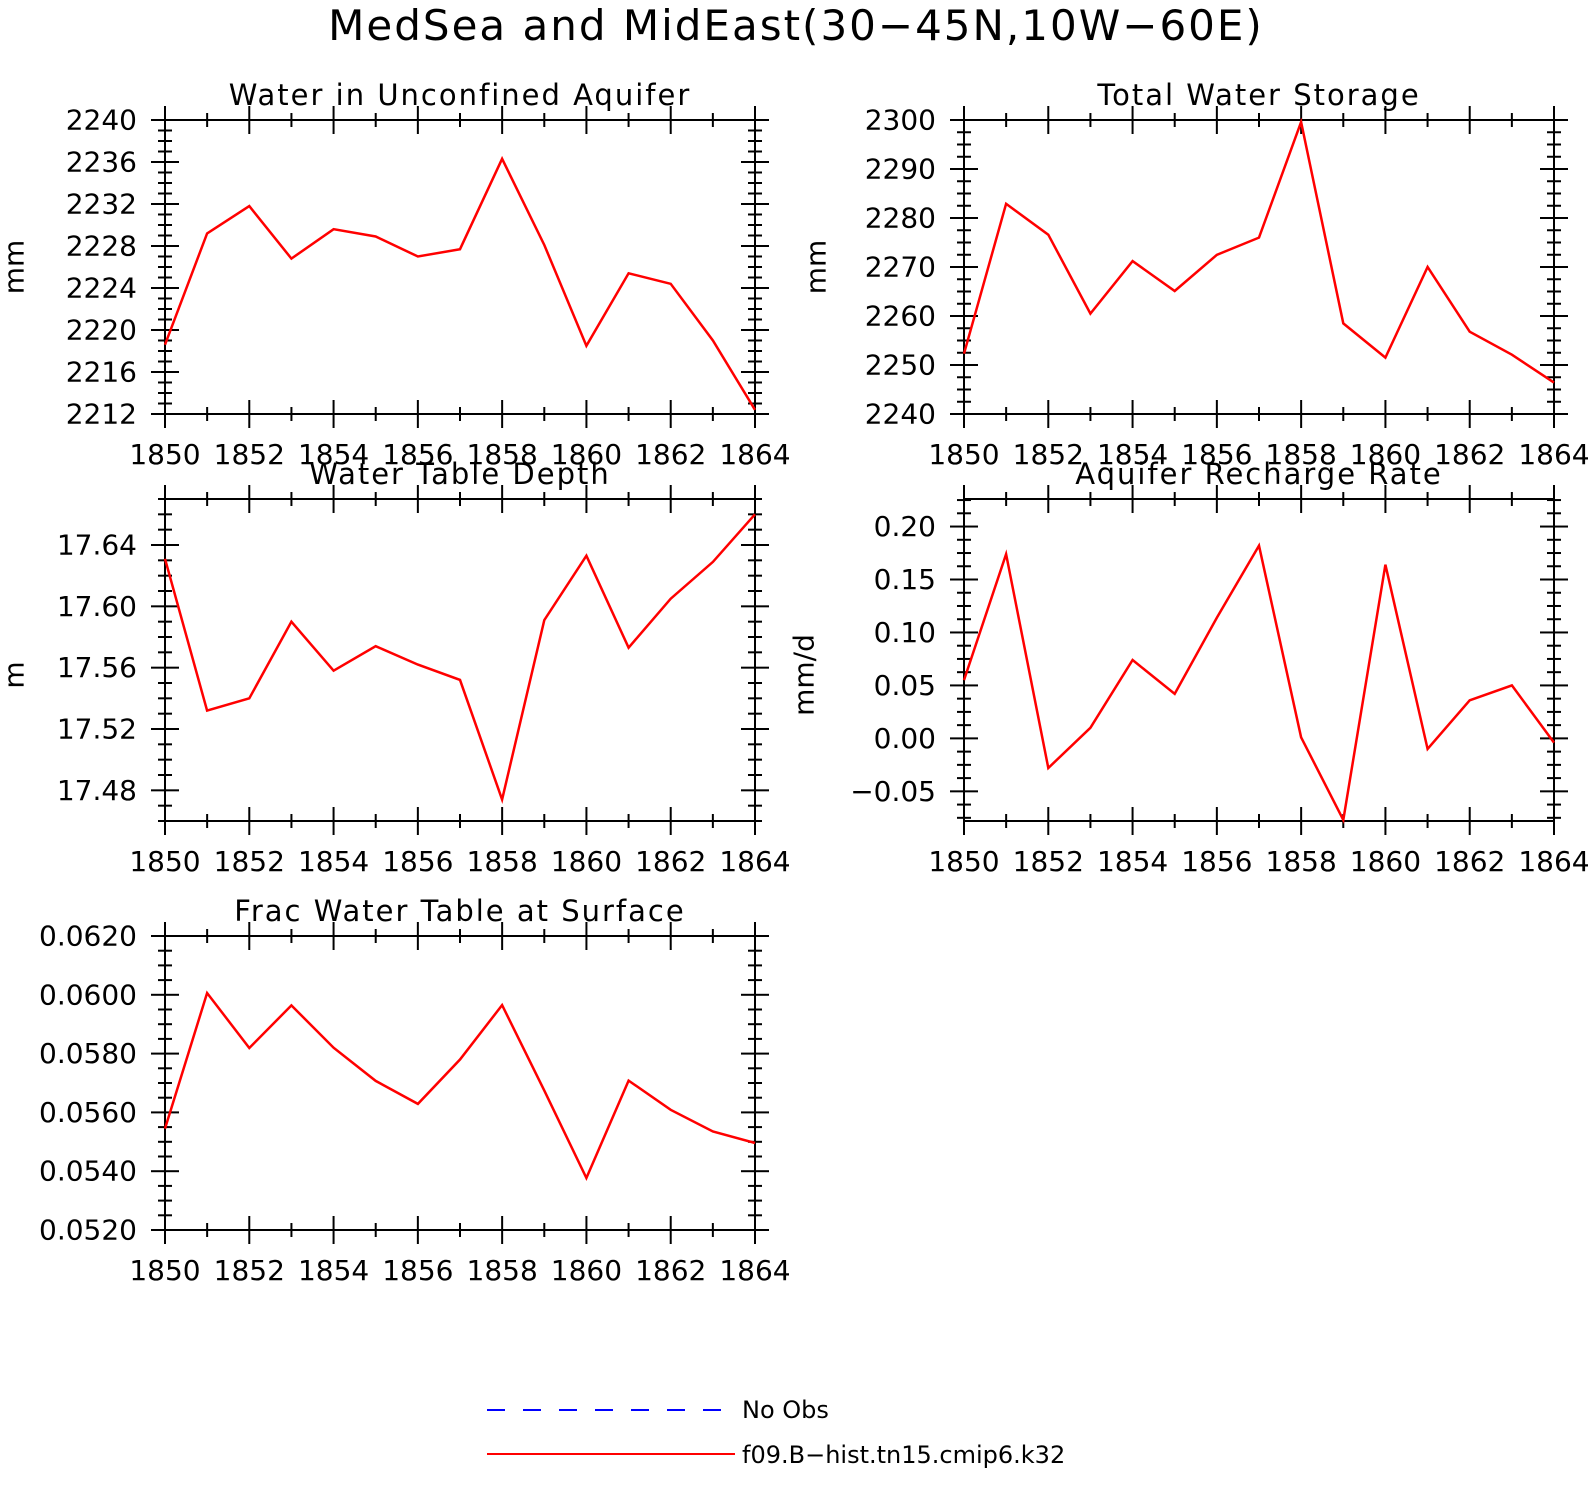 The image size is (1592, 1503). What do you see at coordinates (460, 95) in the screenshot?
I see `panel-title: Water in Unconfined Aquifer` at bounding box center [460, 95].